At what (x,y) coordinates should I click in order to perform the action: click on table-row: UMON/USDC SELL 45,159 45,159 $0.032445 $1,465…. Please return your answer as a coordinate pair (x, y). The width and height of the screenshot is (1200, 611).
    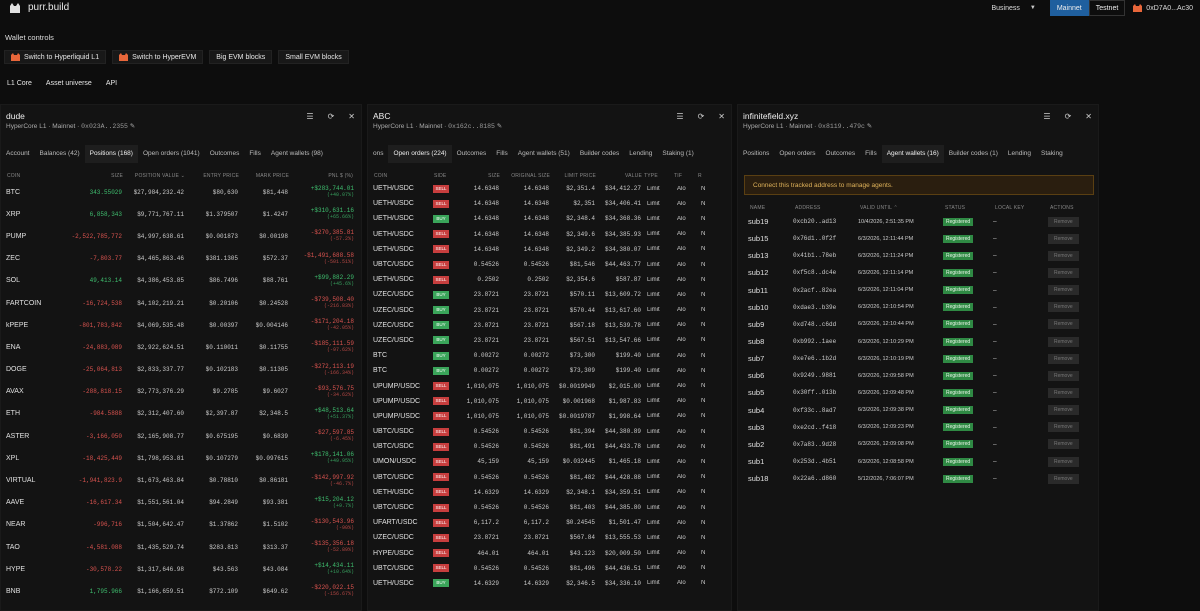
    Looking at the image, I should click on (549, 461).